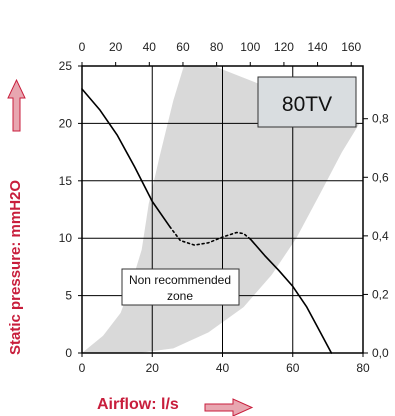 This screenshot has height=416, width=395. What do you see at coordinates (66, 181) in the screenshot?
I see `y-left-tick-label: 15` at bounding box center [66, 181].